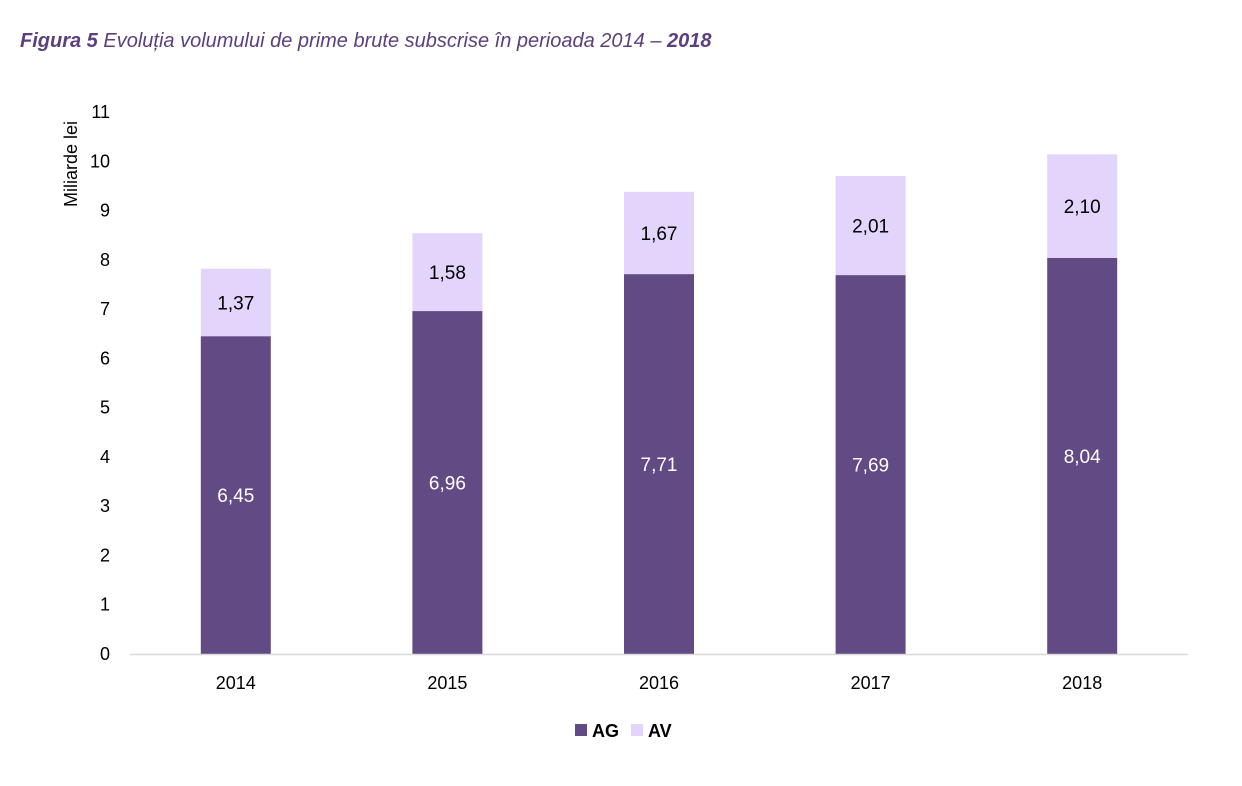 The height and width of the screenshot is (786, 1242). I want to click on y-tick-label: 8, so click(105, 260).